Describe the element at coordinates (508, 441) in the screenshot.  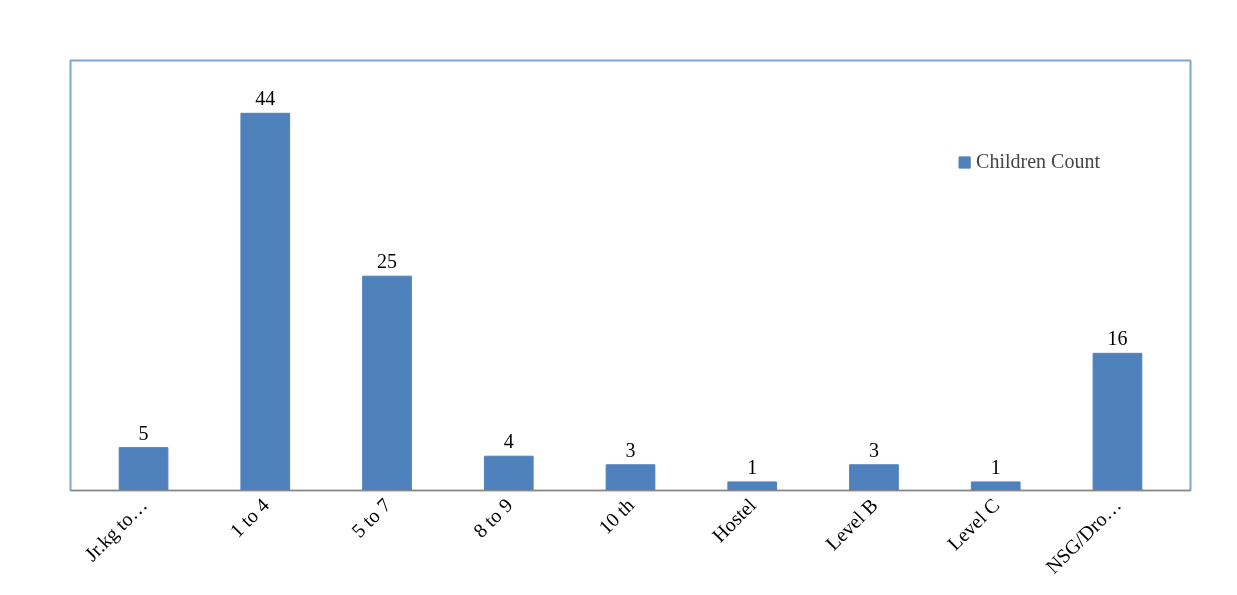
I see `data-label: 4` at that location.